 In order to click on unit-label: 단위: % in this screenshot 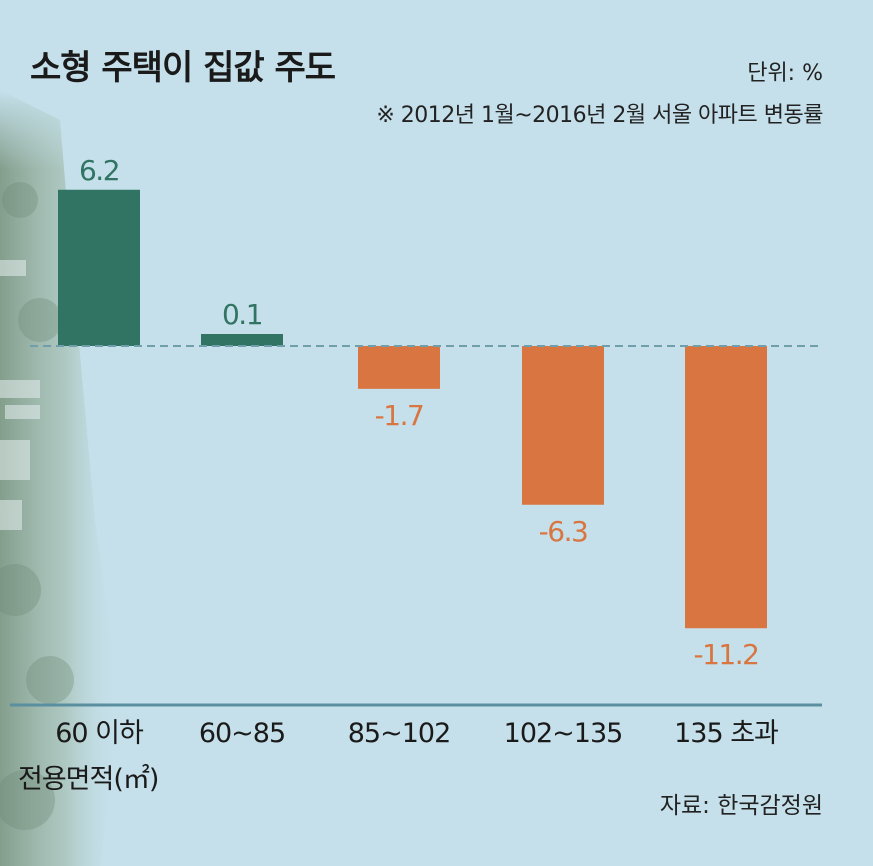, I will do `click(785, 73)`.